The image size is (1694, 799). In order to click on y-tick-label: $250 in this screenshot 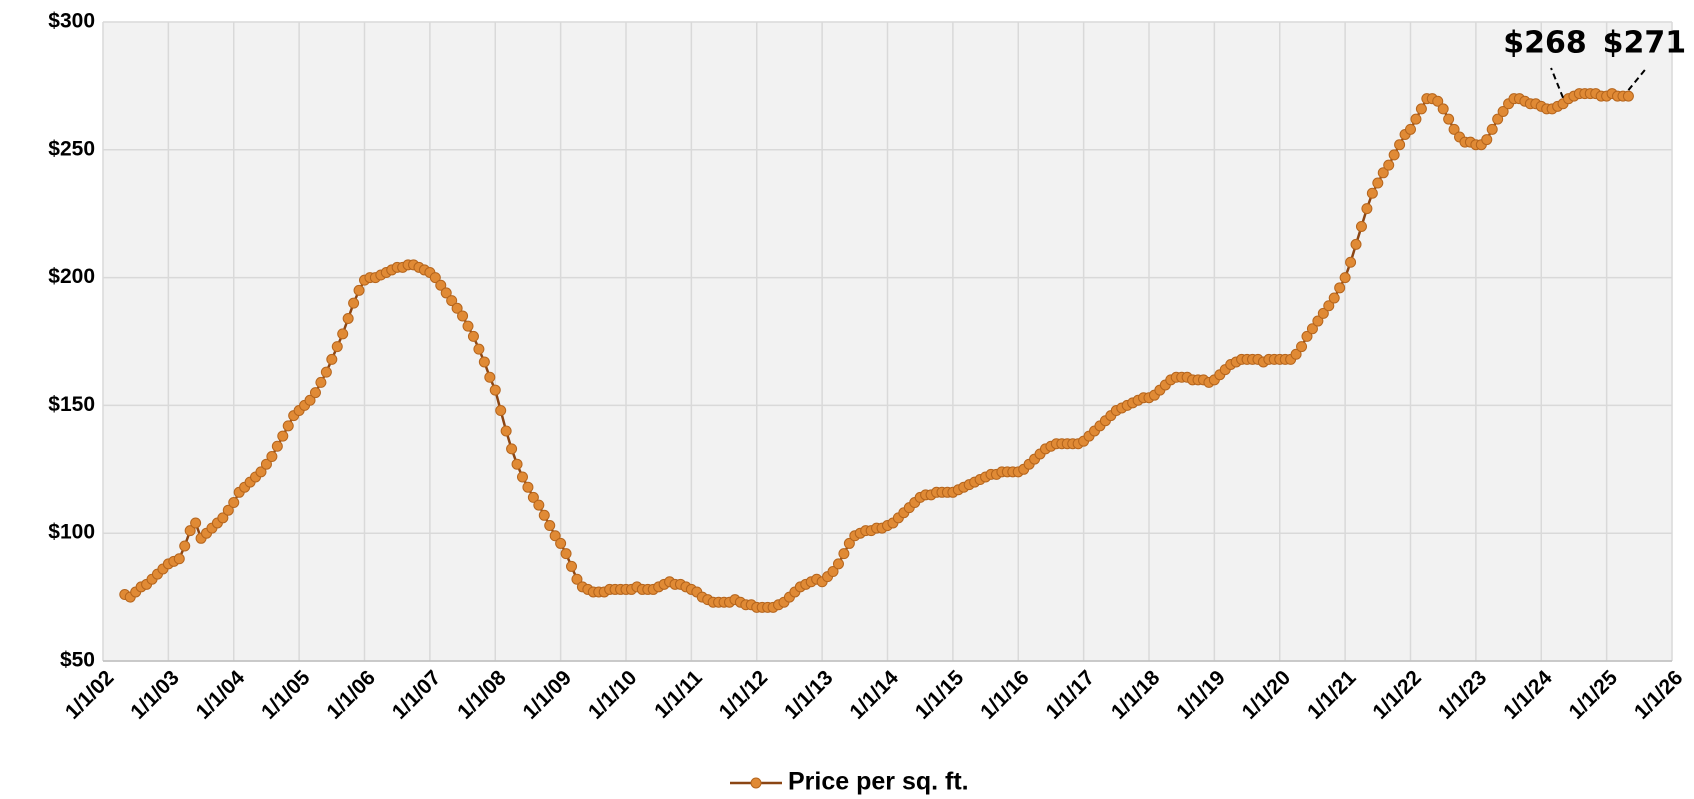, I will do `click(71, 148)`.